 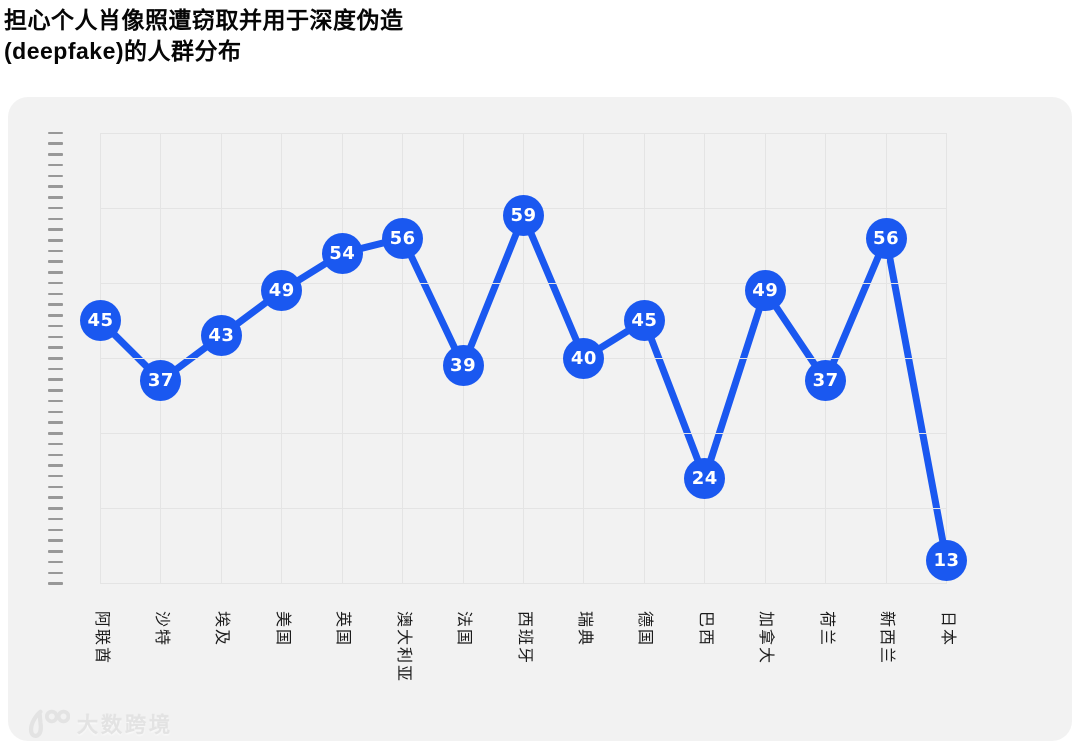 What do you see at coordinates (49, 723) in the screenshot?
I see `watermark-logo-icon` at bounding box center [49, 723].